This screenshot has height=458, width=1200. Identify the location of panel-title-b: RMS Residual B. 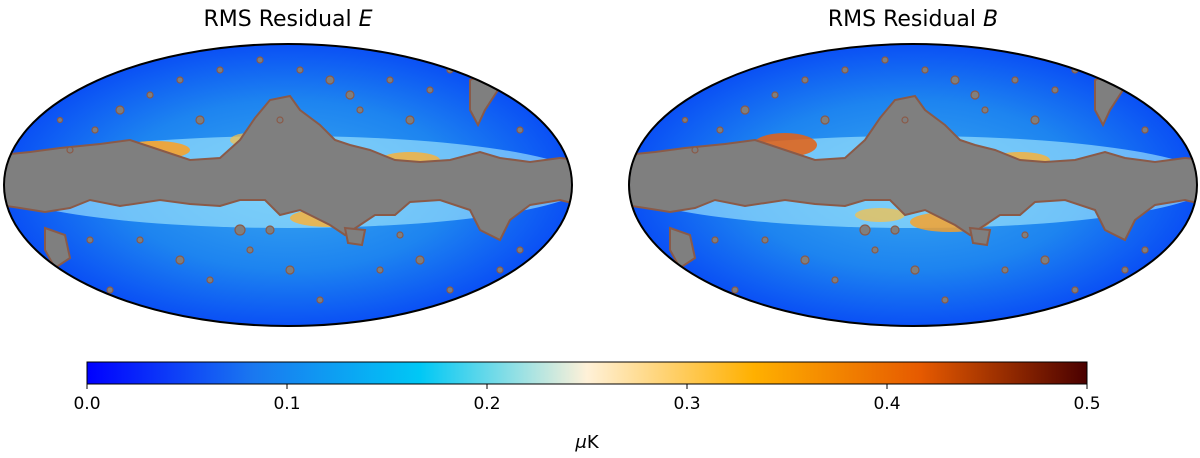
(913, 19).